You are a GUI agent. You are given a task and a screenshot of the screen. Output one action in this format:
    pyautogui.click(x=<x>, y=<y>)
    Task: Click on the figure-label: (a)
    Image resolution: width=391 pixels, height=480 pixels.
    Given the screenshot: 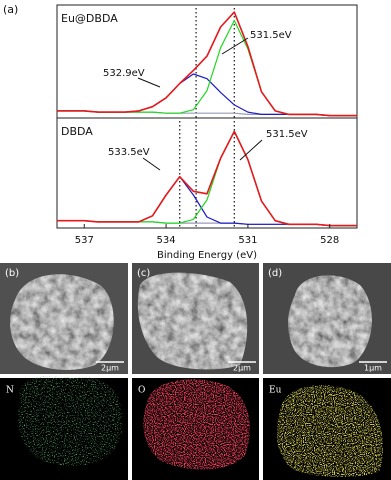 What is the action you would take?
    pyautogui.click(x=10, y=9)
    